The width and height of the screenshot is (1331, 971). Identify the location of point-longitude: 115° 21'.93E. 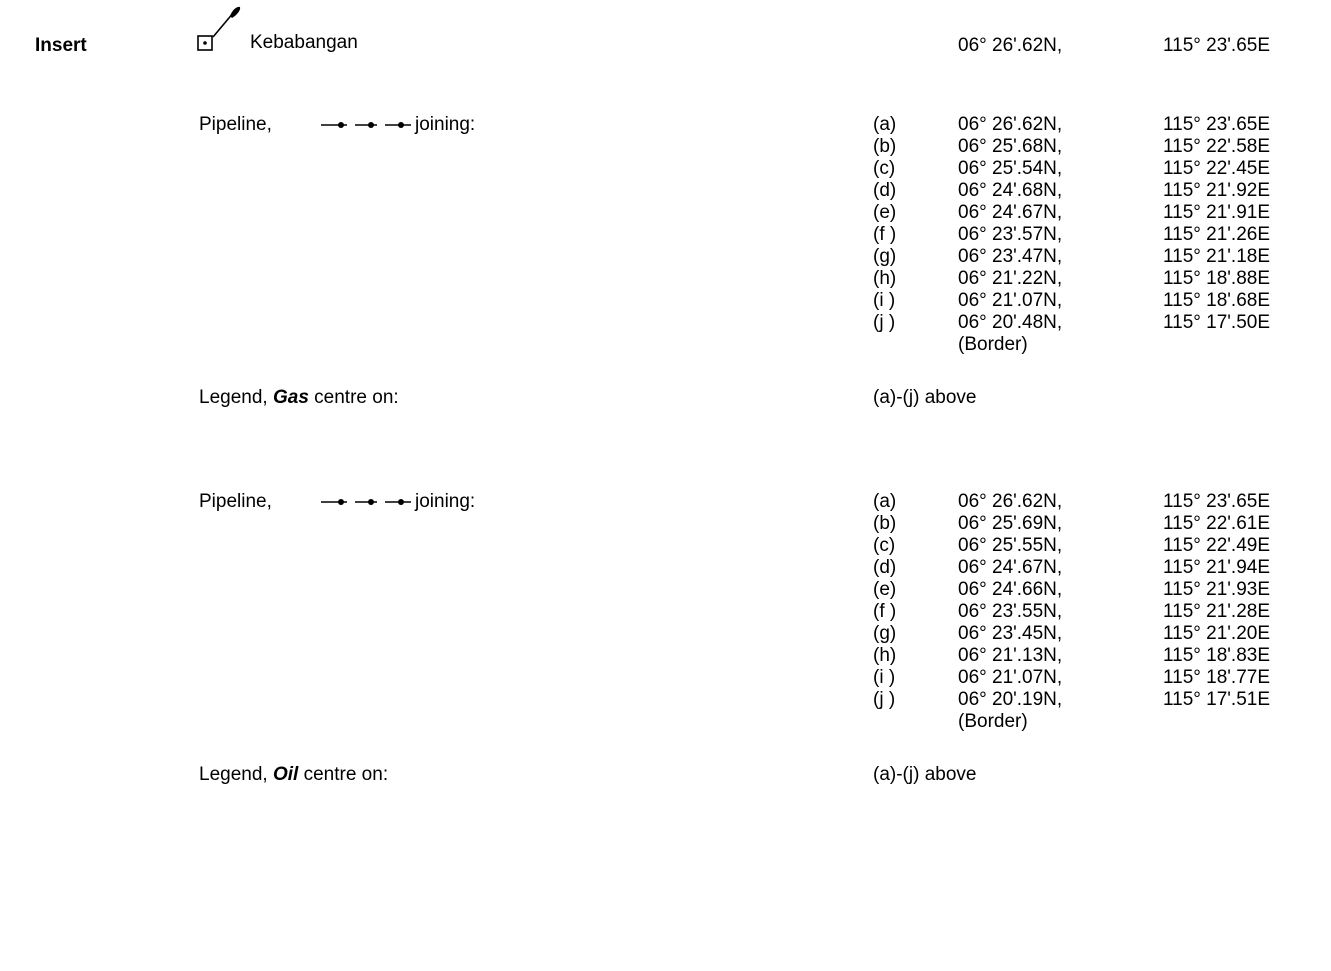
(1217, 589).